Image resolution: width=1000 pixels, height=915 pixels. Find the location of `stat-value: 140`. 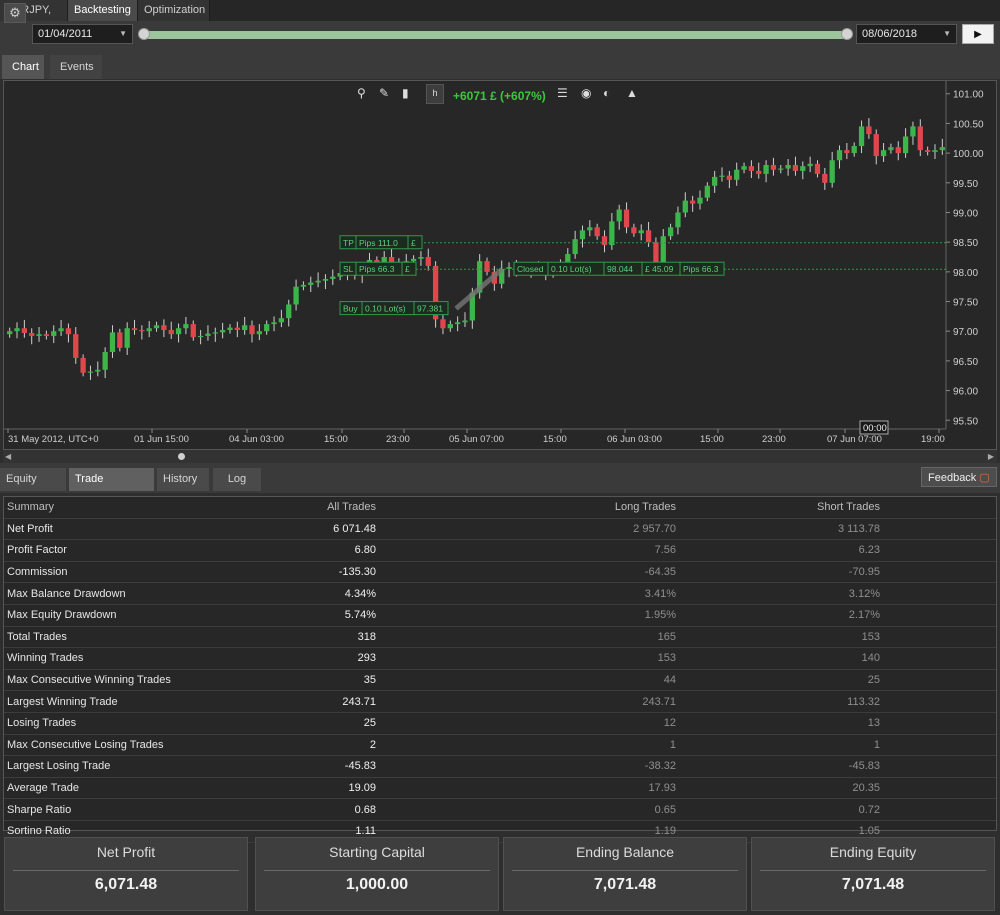

stat-value: 140 is located at coordinates (836, 658).